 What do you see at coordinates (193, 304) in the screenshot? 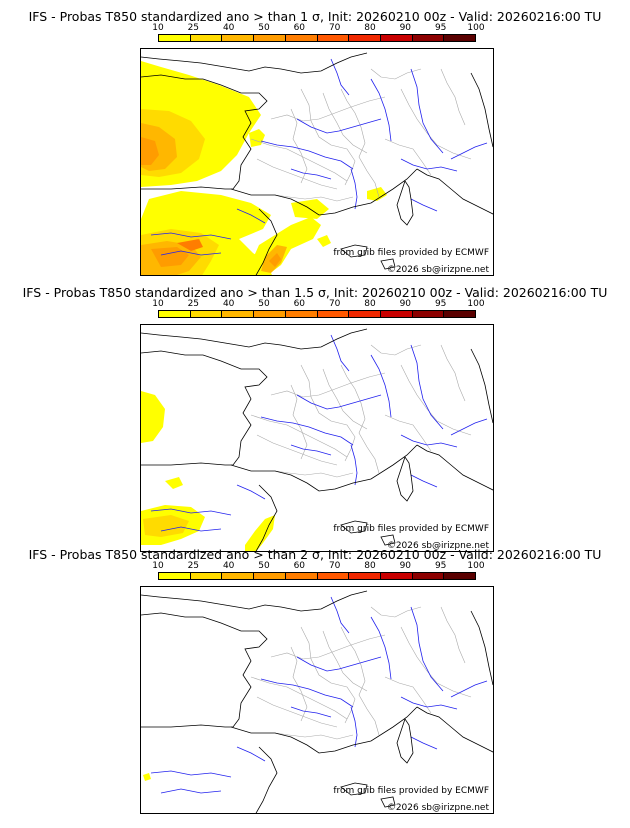
I see `colorbar-tick: 25` at bounding box center [193, 304].